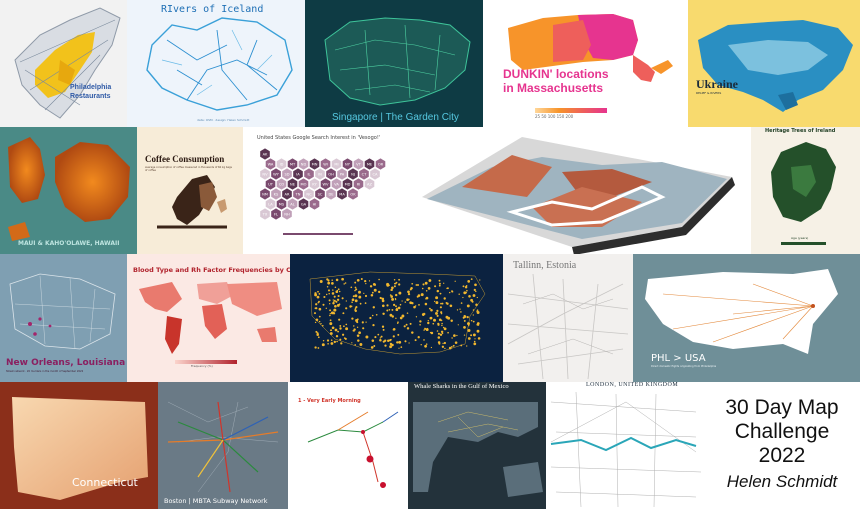  I want to click on svg-text: VA, so click(336, 185).